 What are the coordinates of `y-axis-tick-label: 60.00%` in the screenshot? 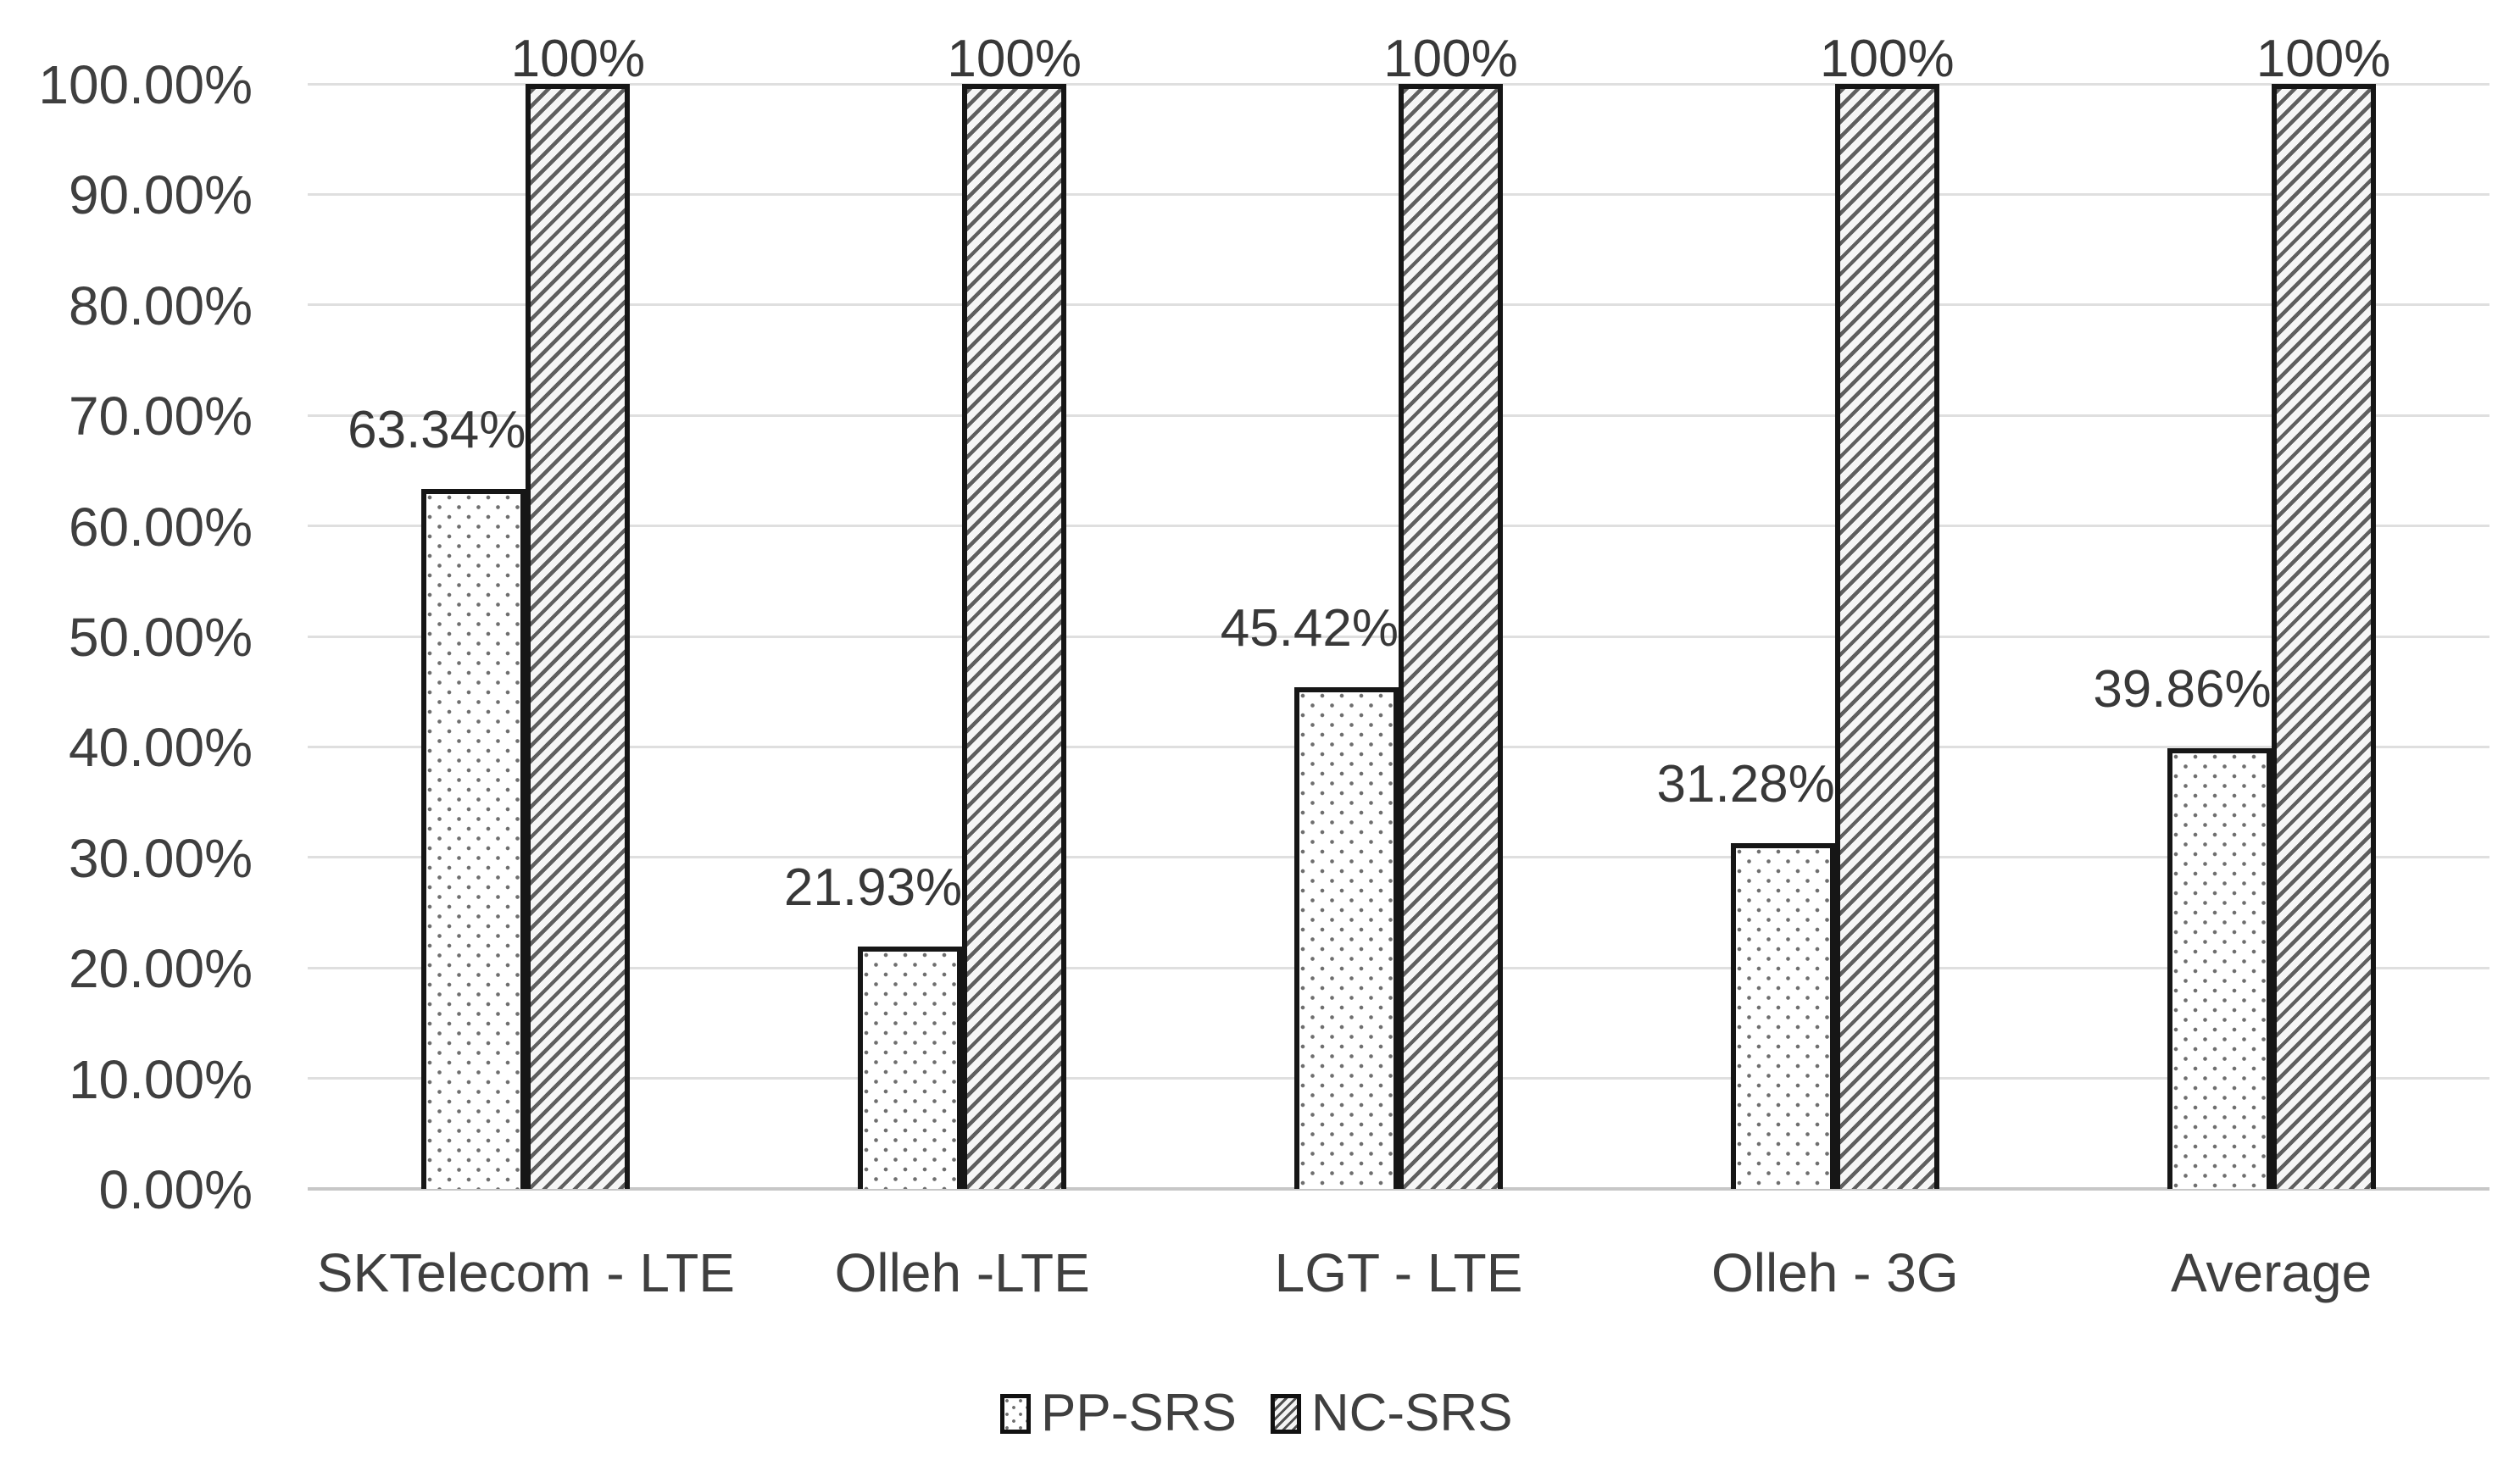 It's located at (160, 527).